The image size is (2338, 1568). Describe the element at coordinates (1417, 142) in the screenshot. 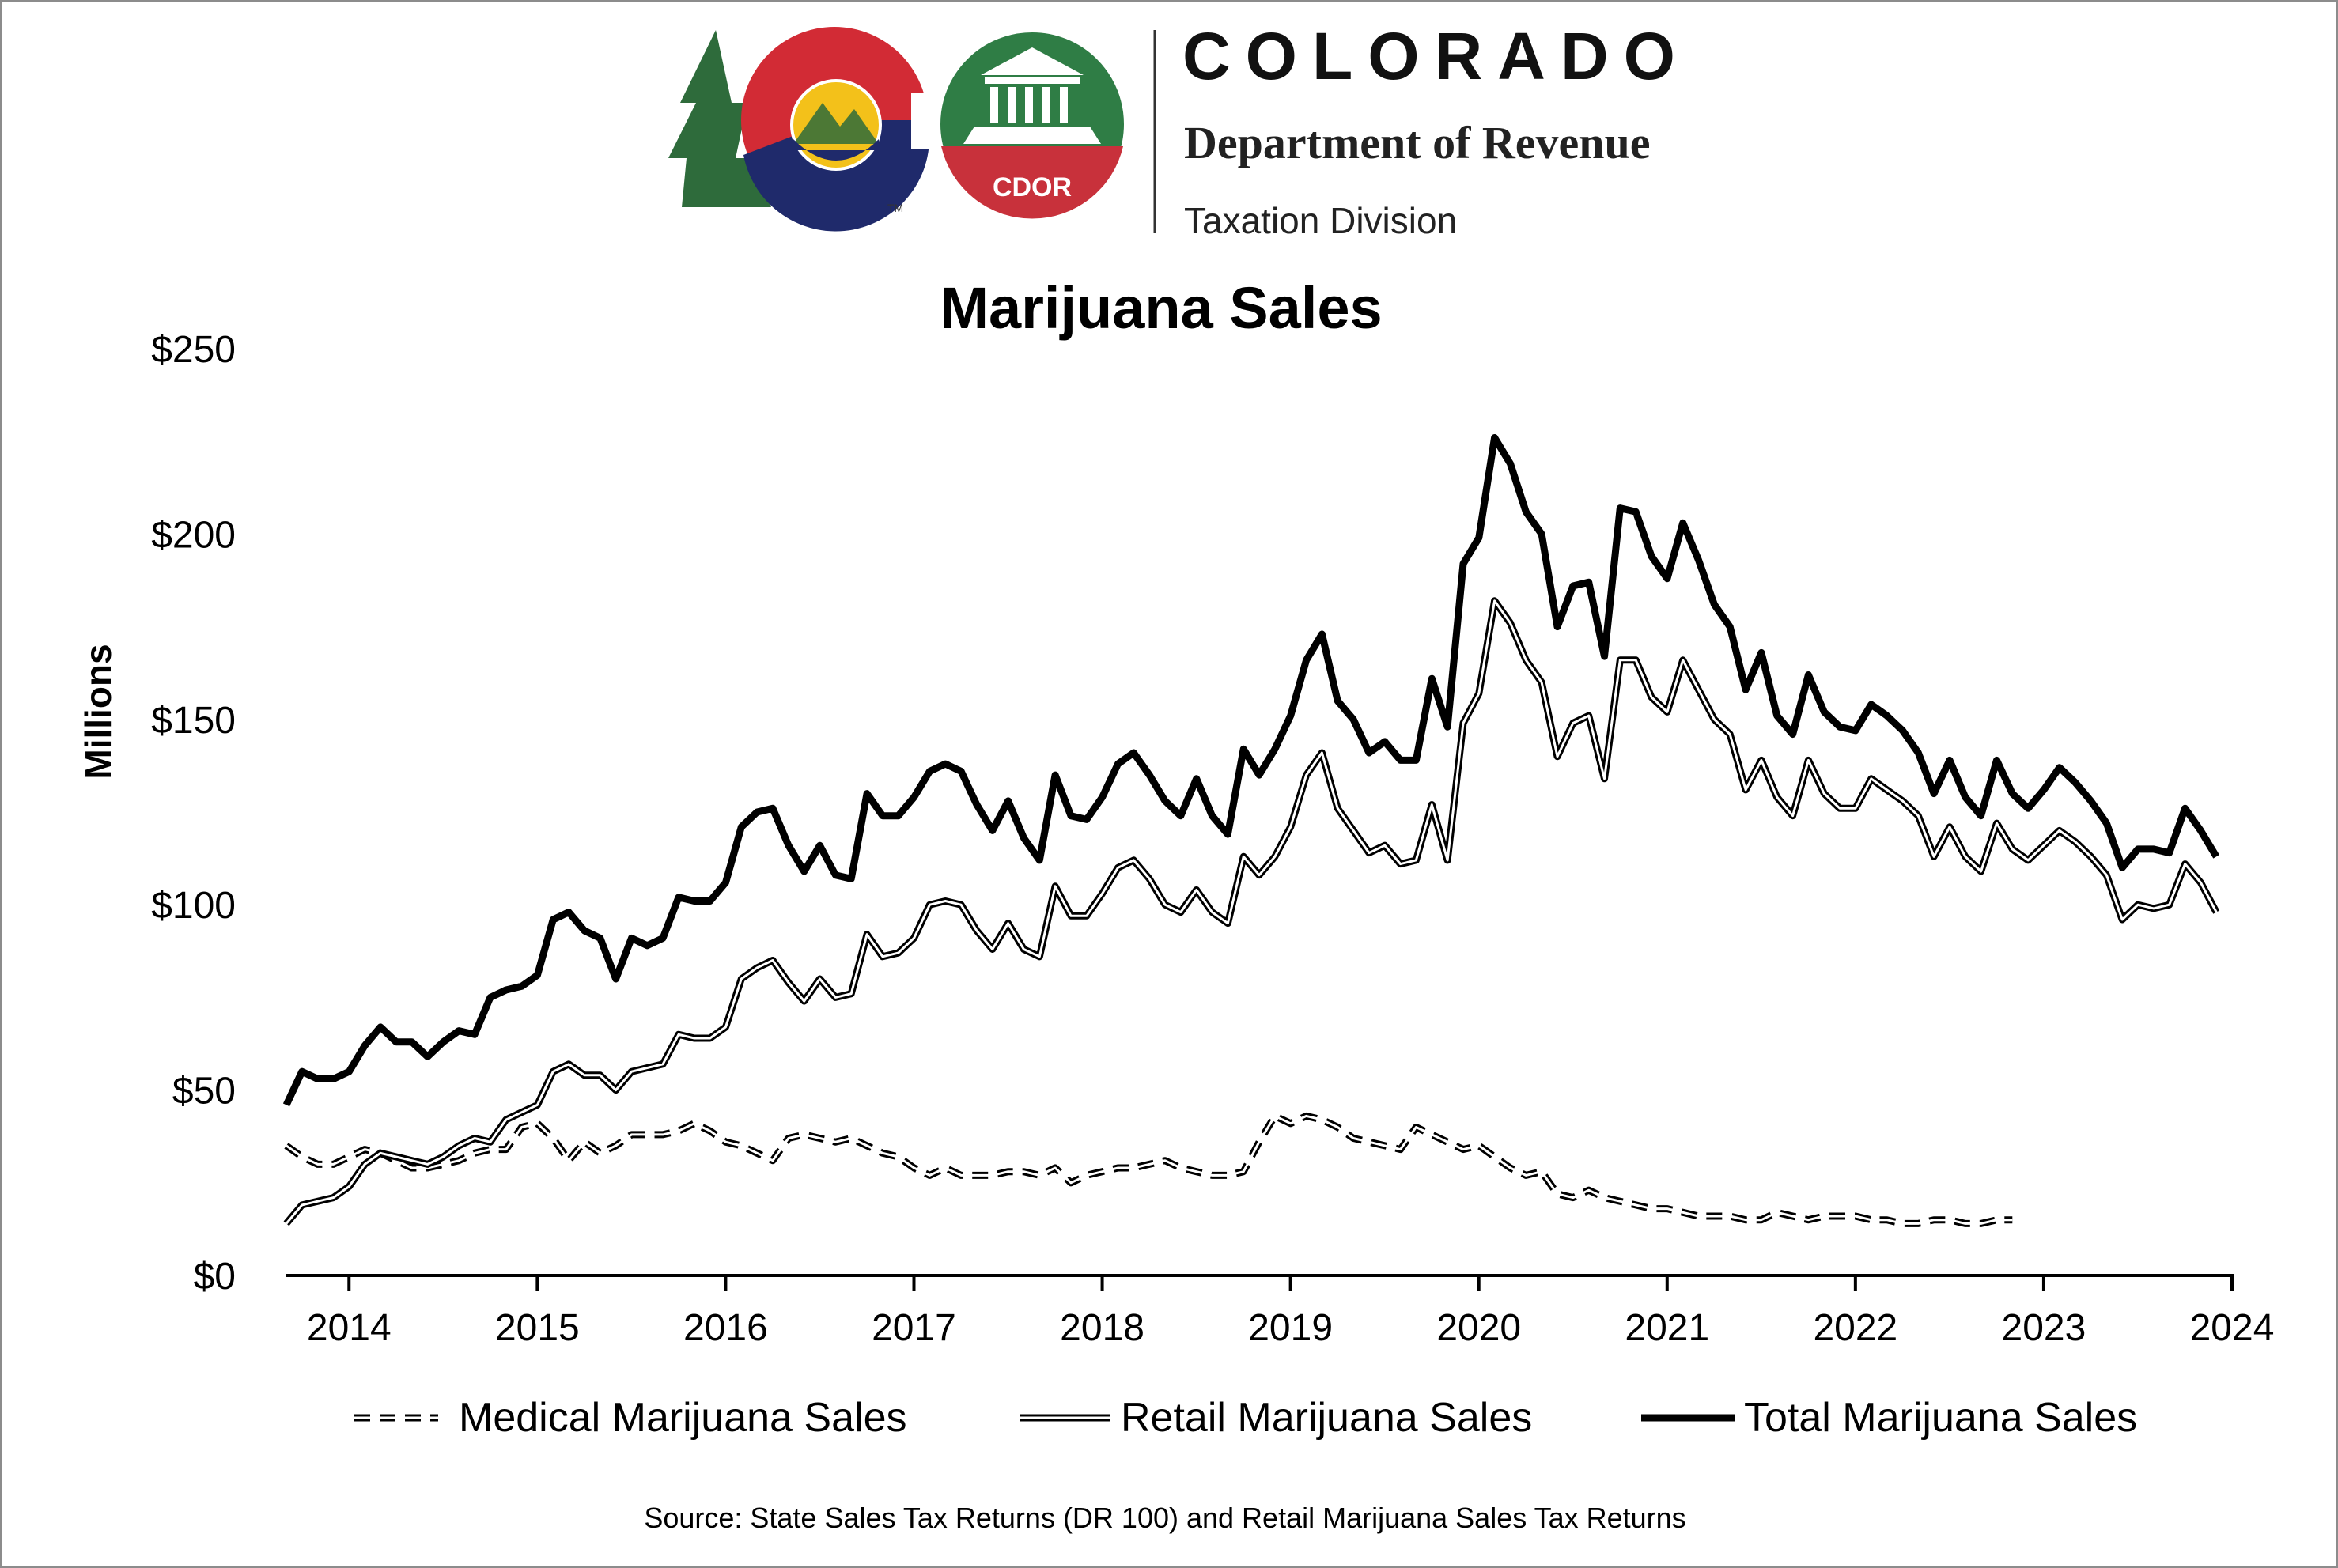

I see `logo-department: Department of Revenue` at that location.